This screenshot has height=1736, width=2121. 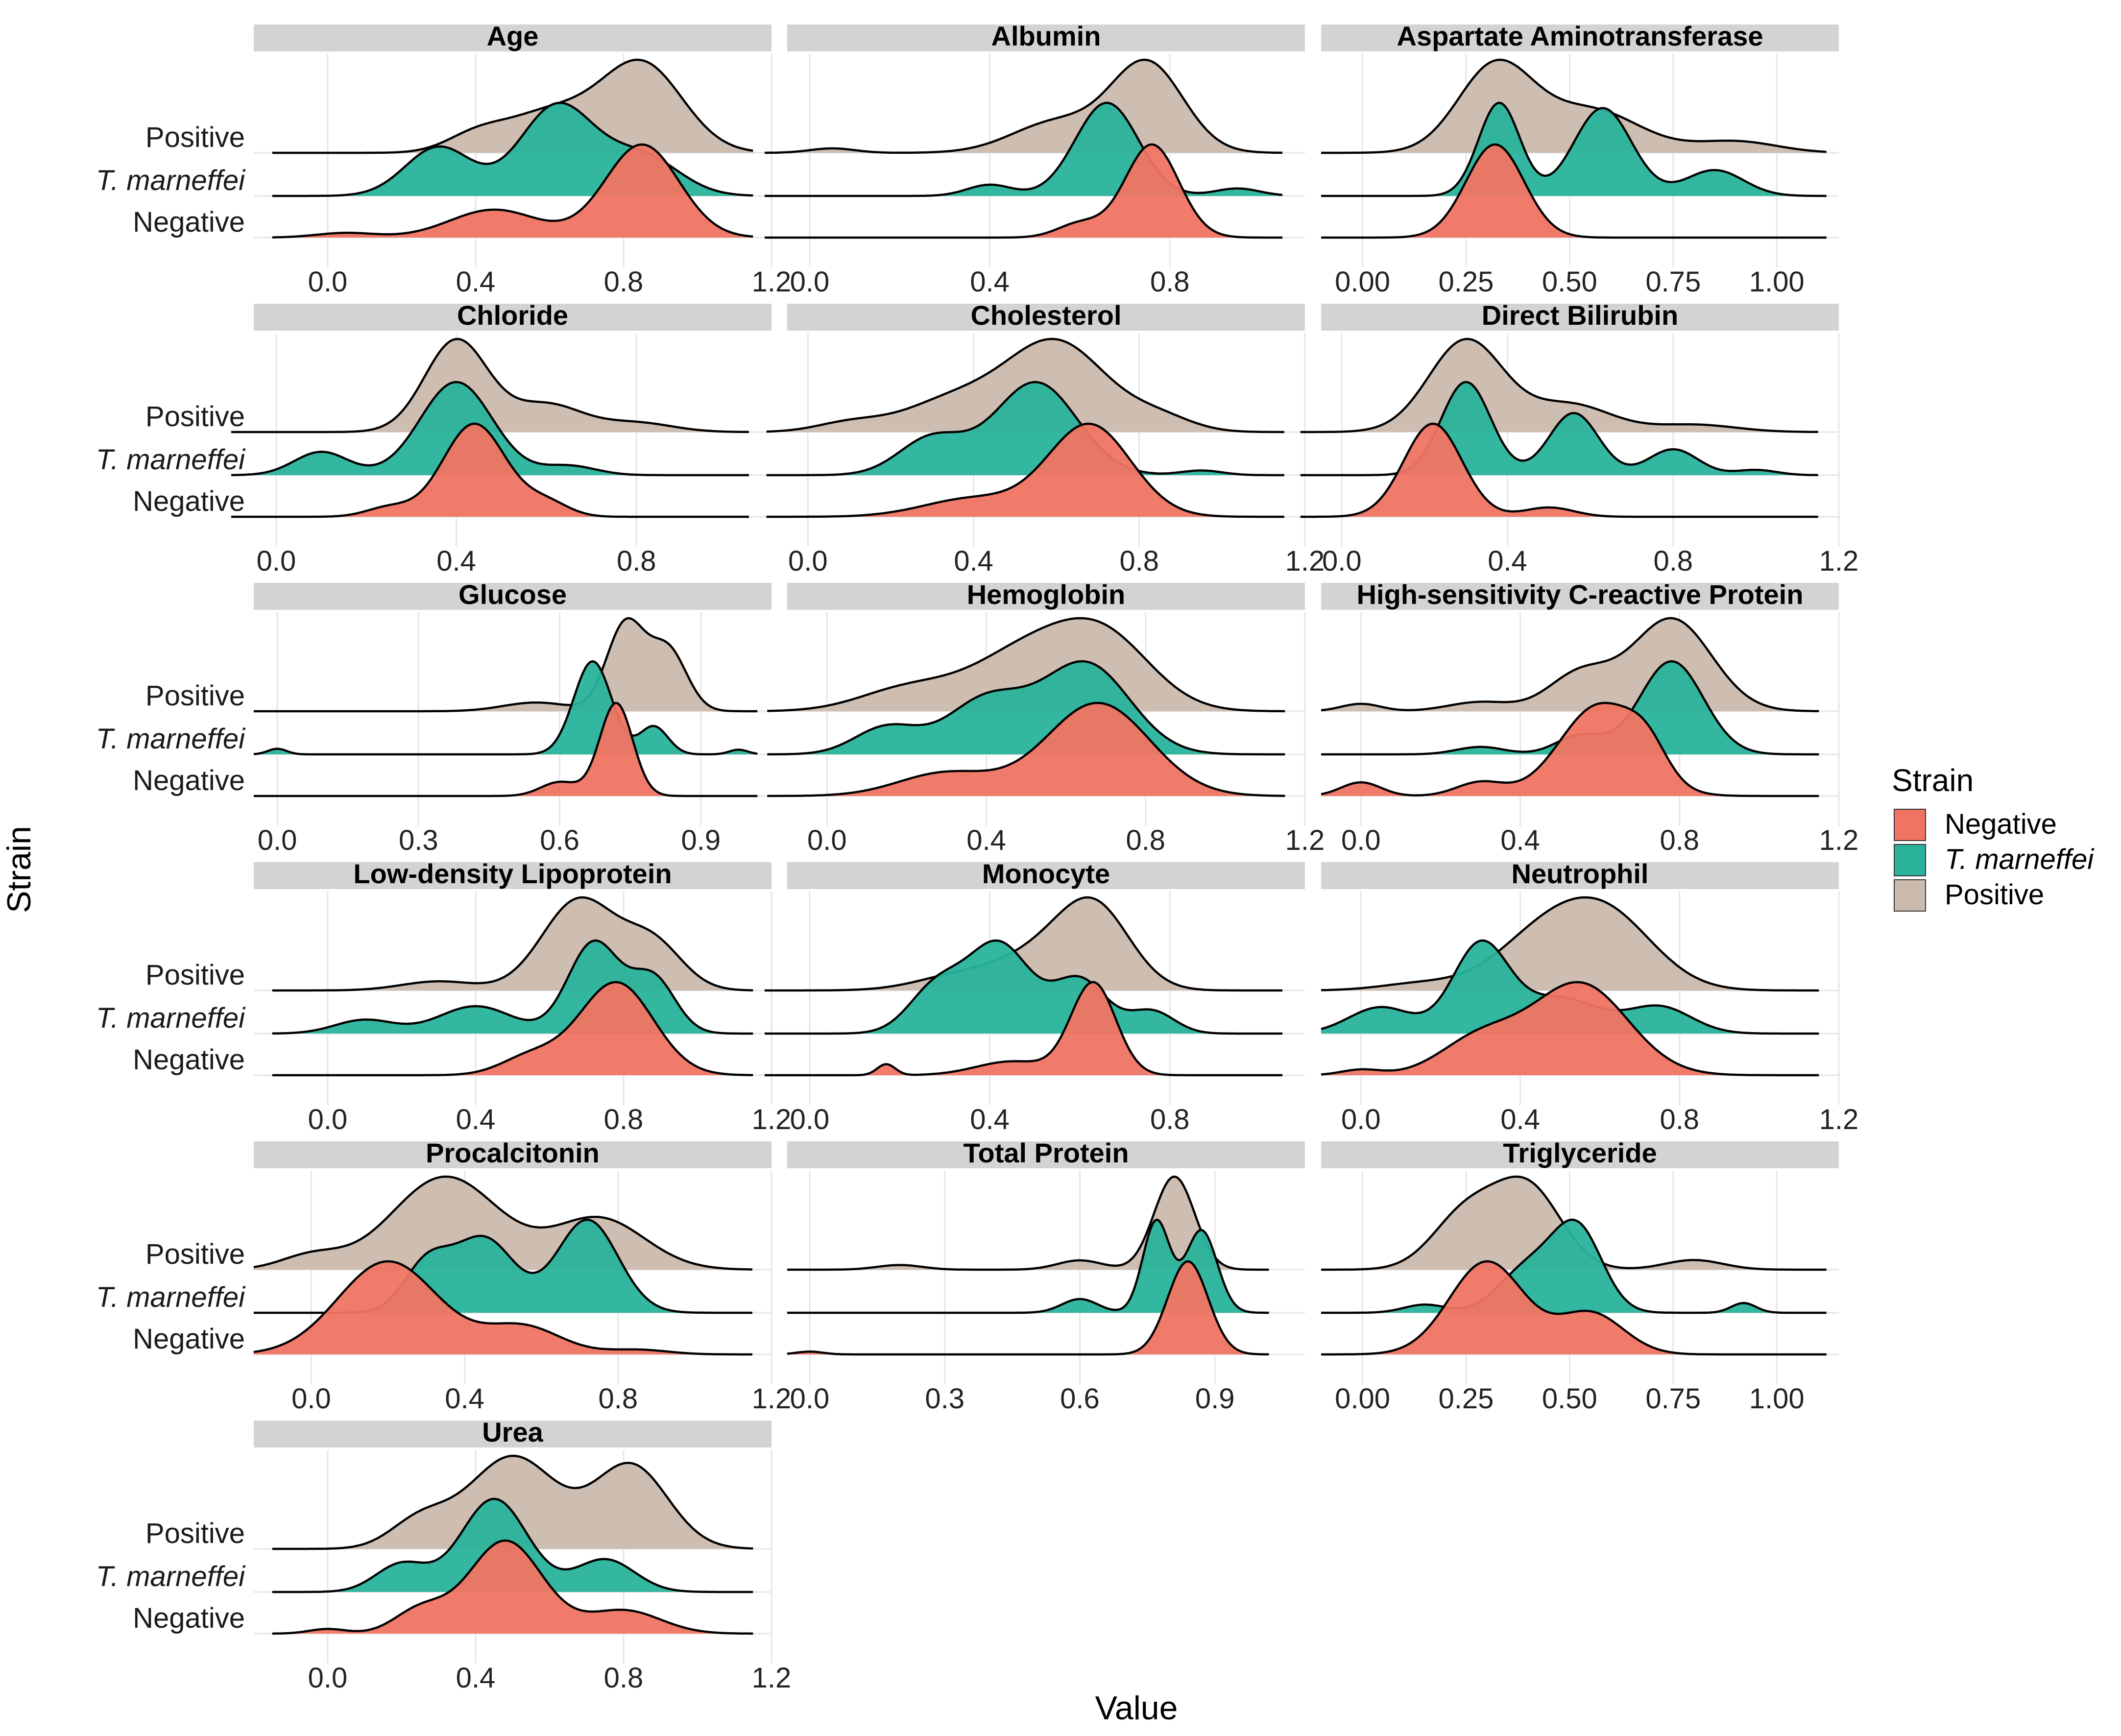 I want to click on legend-key-t-marneffei, so click(x=1910, y=860).